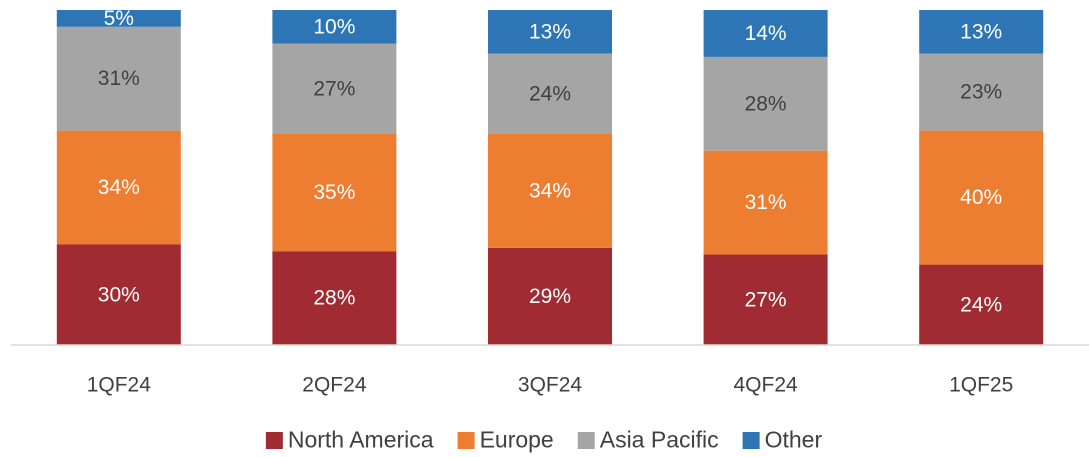 The image size is (1089, 457). I want to click on legend-label: Other, so click(794, 440).